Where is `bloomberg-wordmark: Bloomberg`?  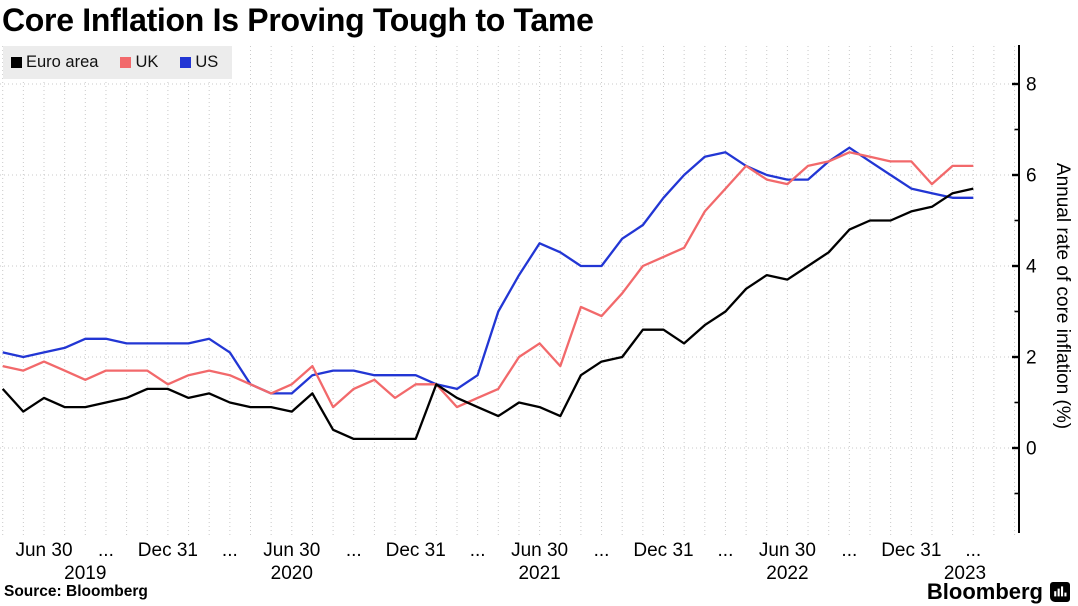 bloomberg-wordmark: Bloomberg is located at coordinates (984, 591).